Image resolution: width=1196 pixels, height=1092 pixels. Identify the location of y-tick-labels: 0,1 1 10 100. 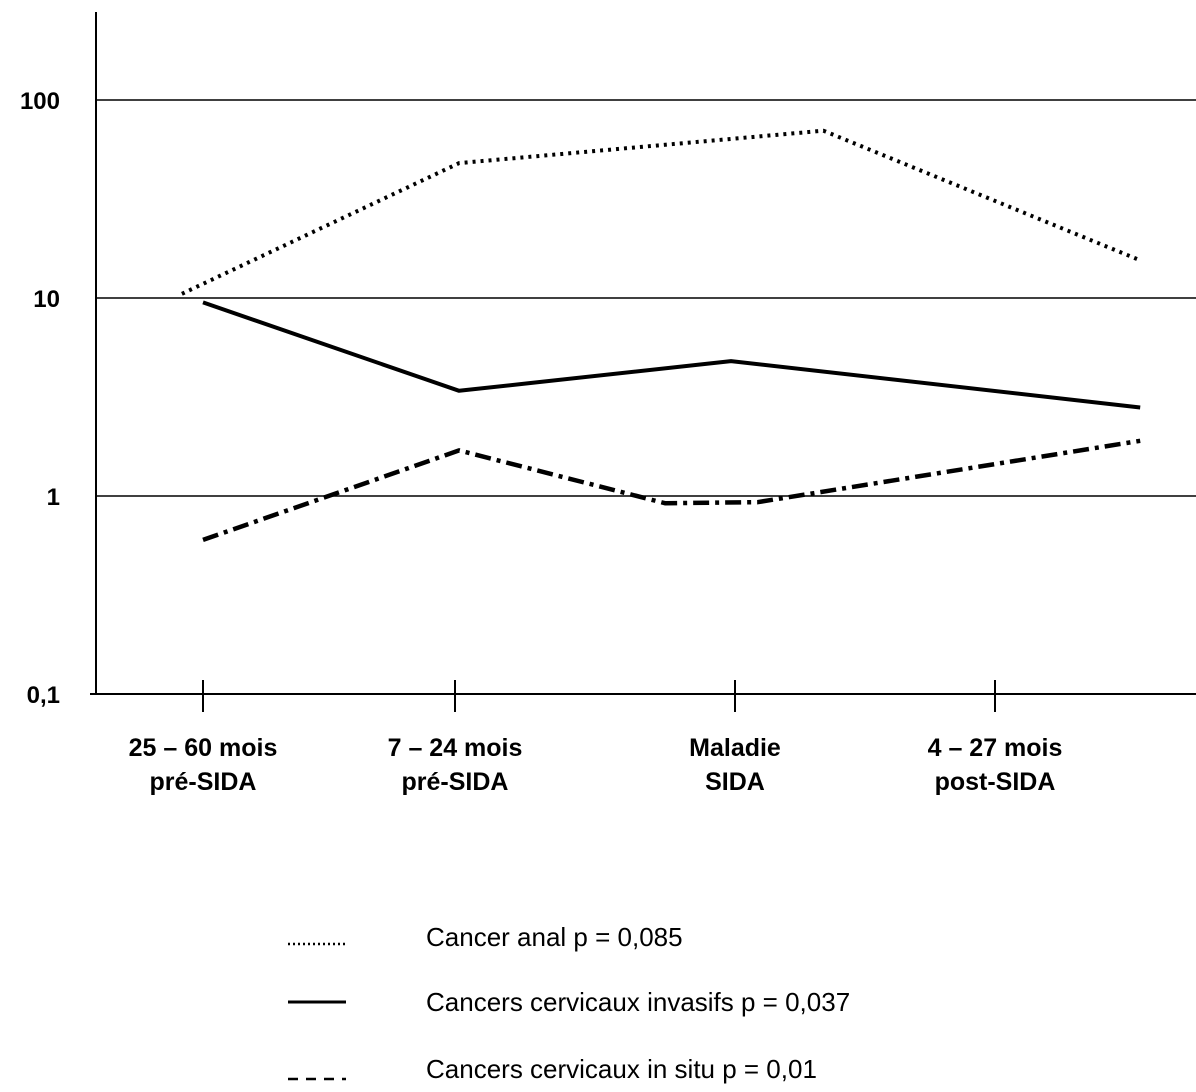
(40, 398).